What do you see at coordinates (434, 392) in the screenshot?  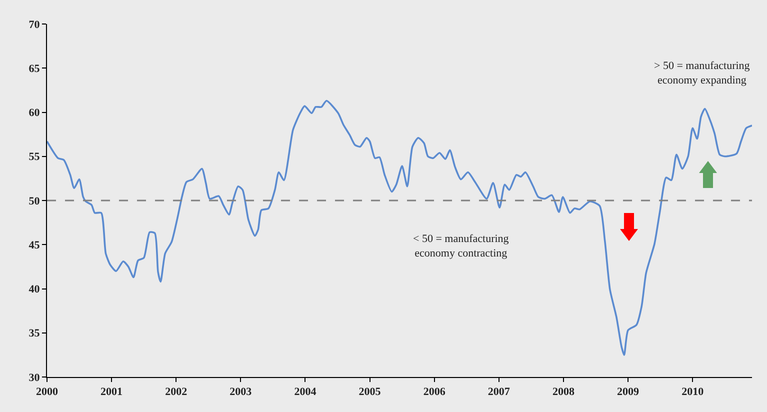 I see `x-tick-label: 2006` at bounding box center [434, 392].